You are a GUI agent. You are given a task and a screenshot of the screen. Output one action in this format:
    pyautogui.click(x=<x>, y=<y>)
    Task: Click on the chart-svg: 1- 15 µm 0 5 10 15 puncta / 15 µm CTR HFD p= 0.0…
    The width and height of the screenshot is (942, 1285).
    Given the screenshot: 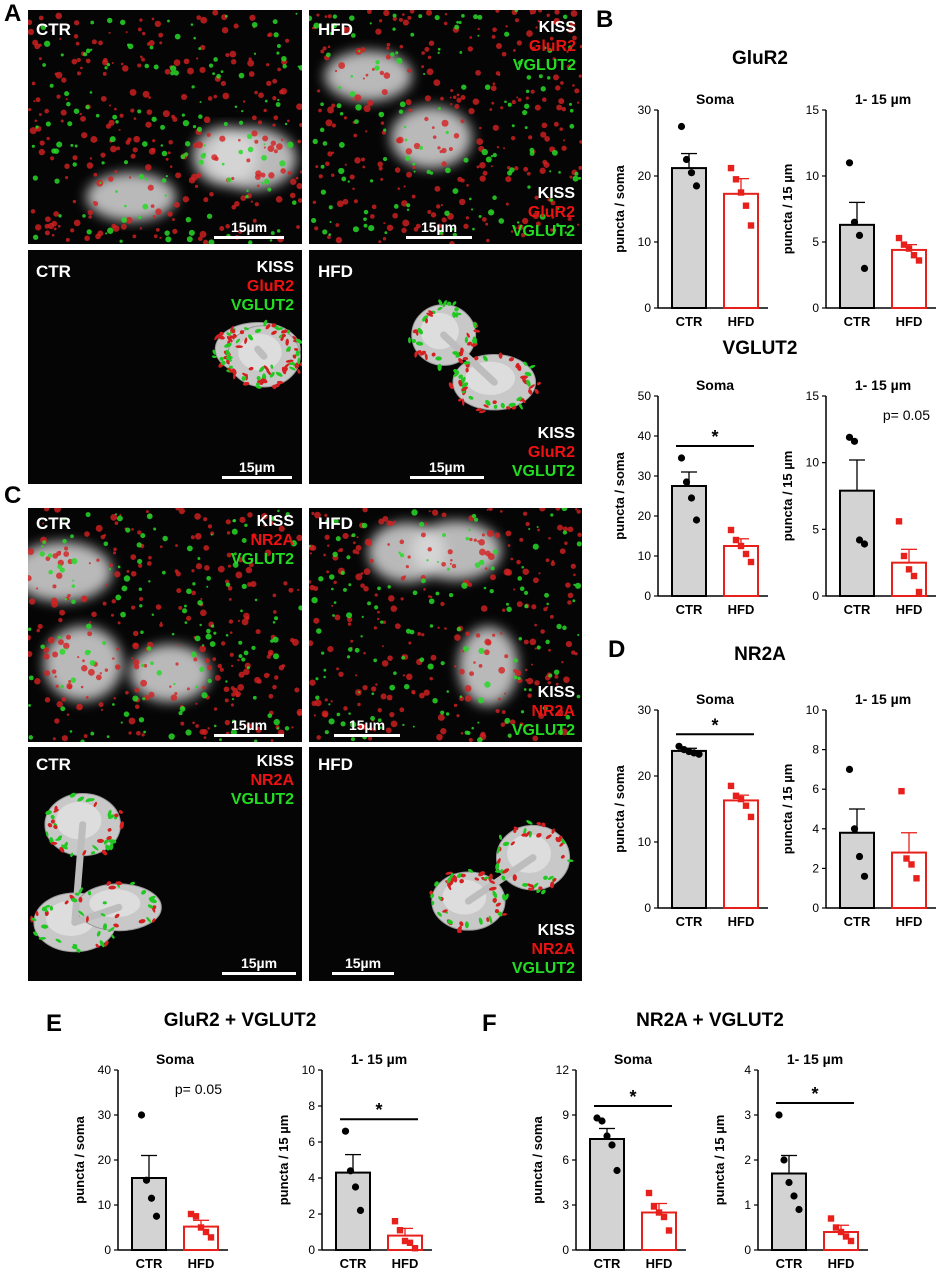 What is the action you would take?
    pyautogui.click(x=858, y=497)
    